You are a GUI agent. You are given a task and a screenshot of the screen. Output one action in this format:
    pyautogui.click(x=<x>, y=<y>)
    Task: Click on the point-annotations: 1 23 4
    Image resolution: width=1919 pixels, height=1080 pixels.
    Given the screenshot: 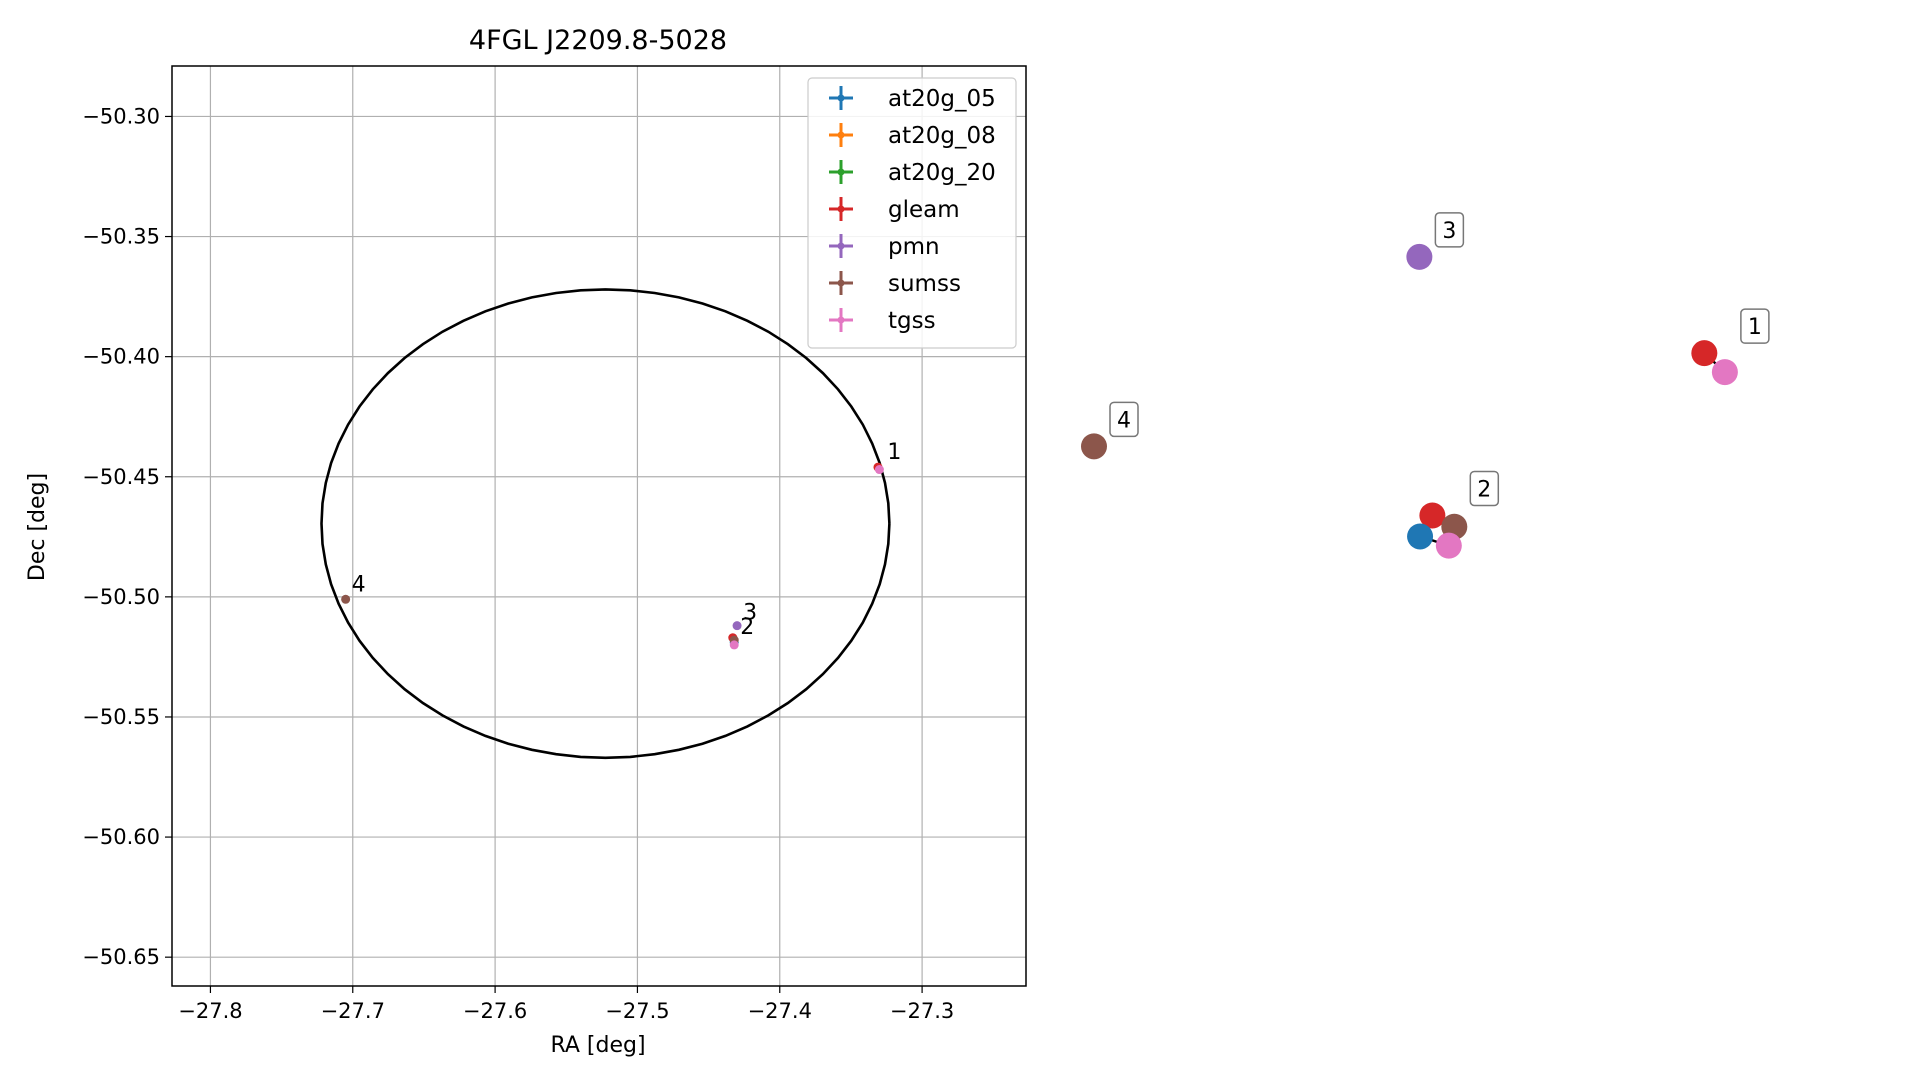 What is the action you would take?
    pyautogui.click(x=627, y=540)
    